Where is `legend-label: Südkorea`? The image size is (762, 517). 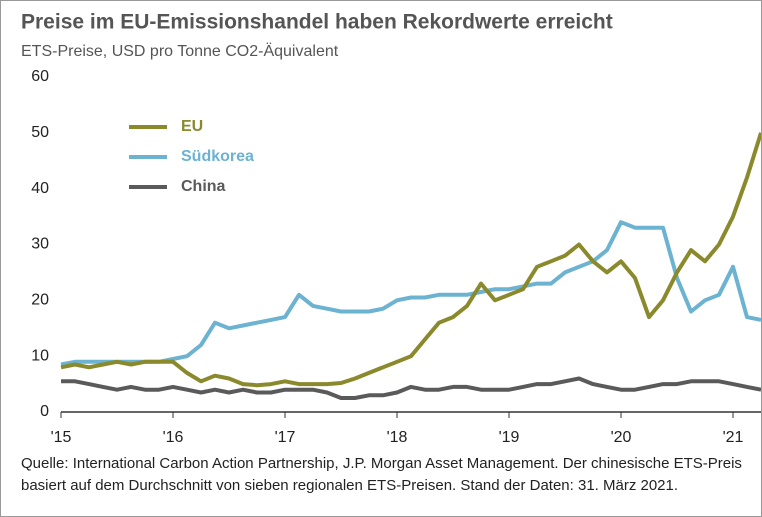
legend-label: Südkorea is located at coordinates (217, 156).